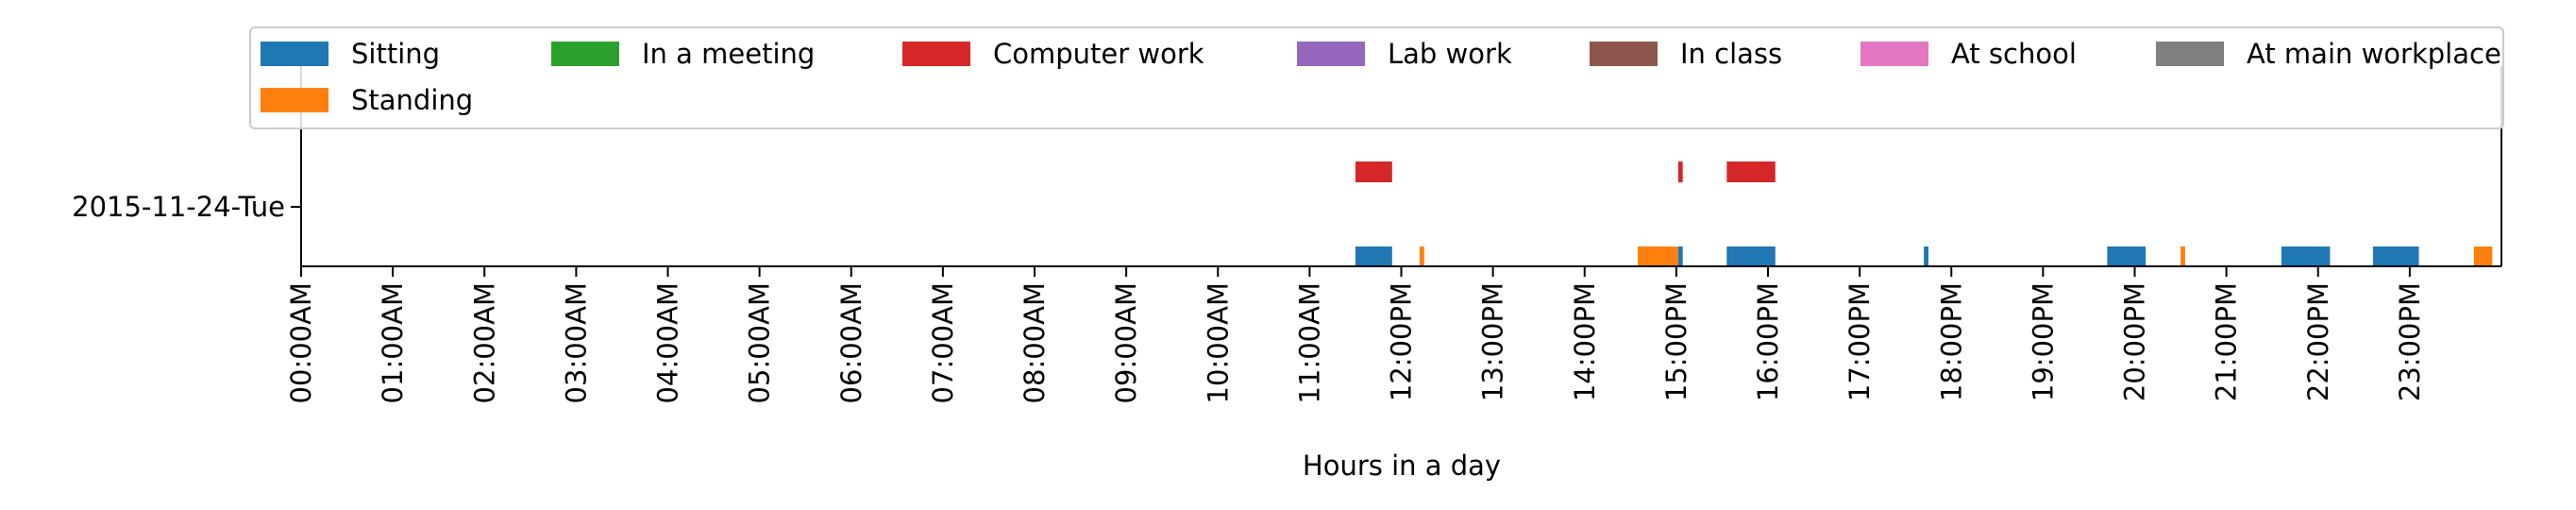 The height and width of the screenshot is (510, 2576). I want to click on legend-label-at-school: At school, so click(2014, 54).